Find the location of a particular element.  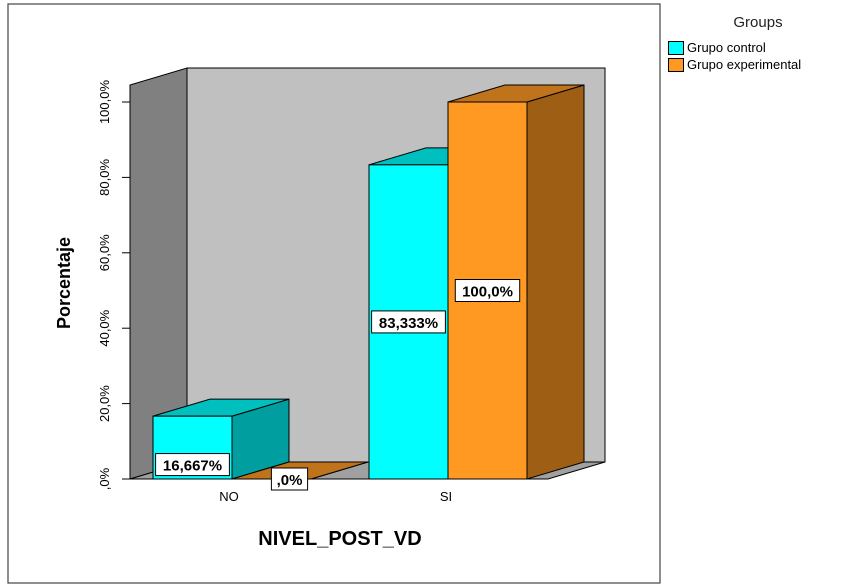

legend: Groups Grupo control Grupo experimental is located at coordinates (758, 43).